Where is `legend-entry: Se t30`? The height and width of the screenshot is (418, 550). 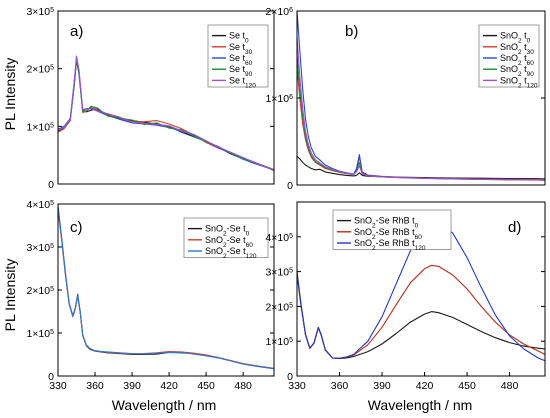 legend-entry: Se t30 is located at coordinates (241, 49).